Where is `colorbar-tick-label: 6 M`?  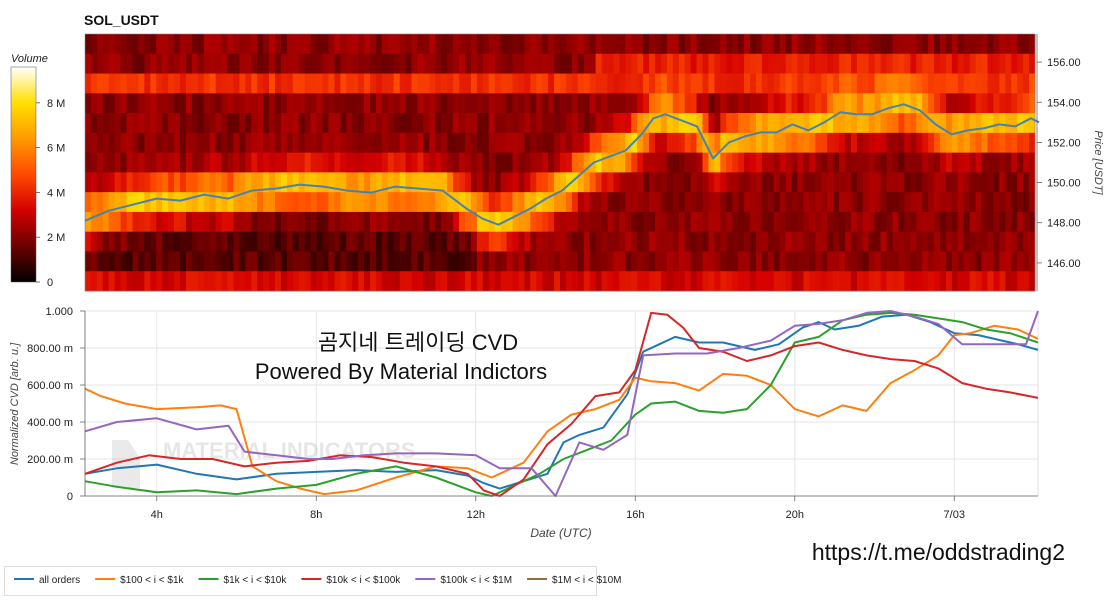
colorbar-tick-label: 6 M is located at coordinates (56, 149).